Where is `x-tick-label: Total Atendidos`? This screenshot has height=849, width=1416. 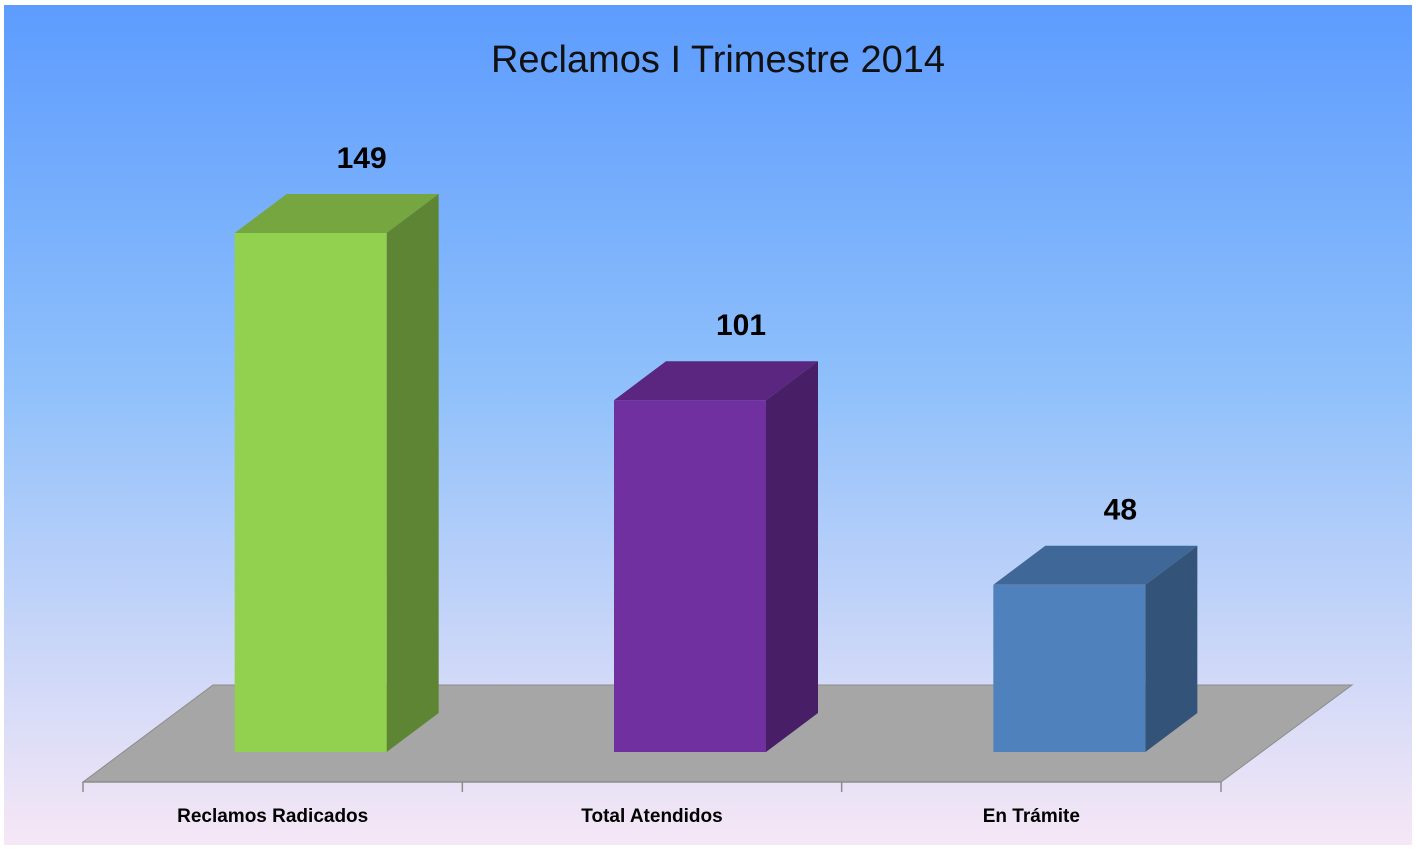
x-tick-label: Total Atendidos is located at coordinates (651, 816).